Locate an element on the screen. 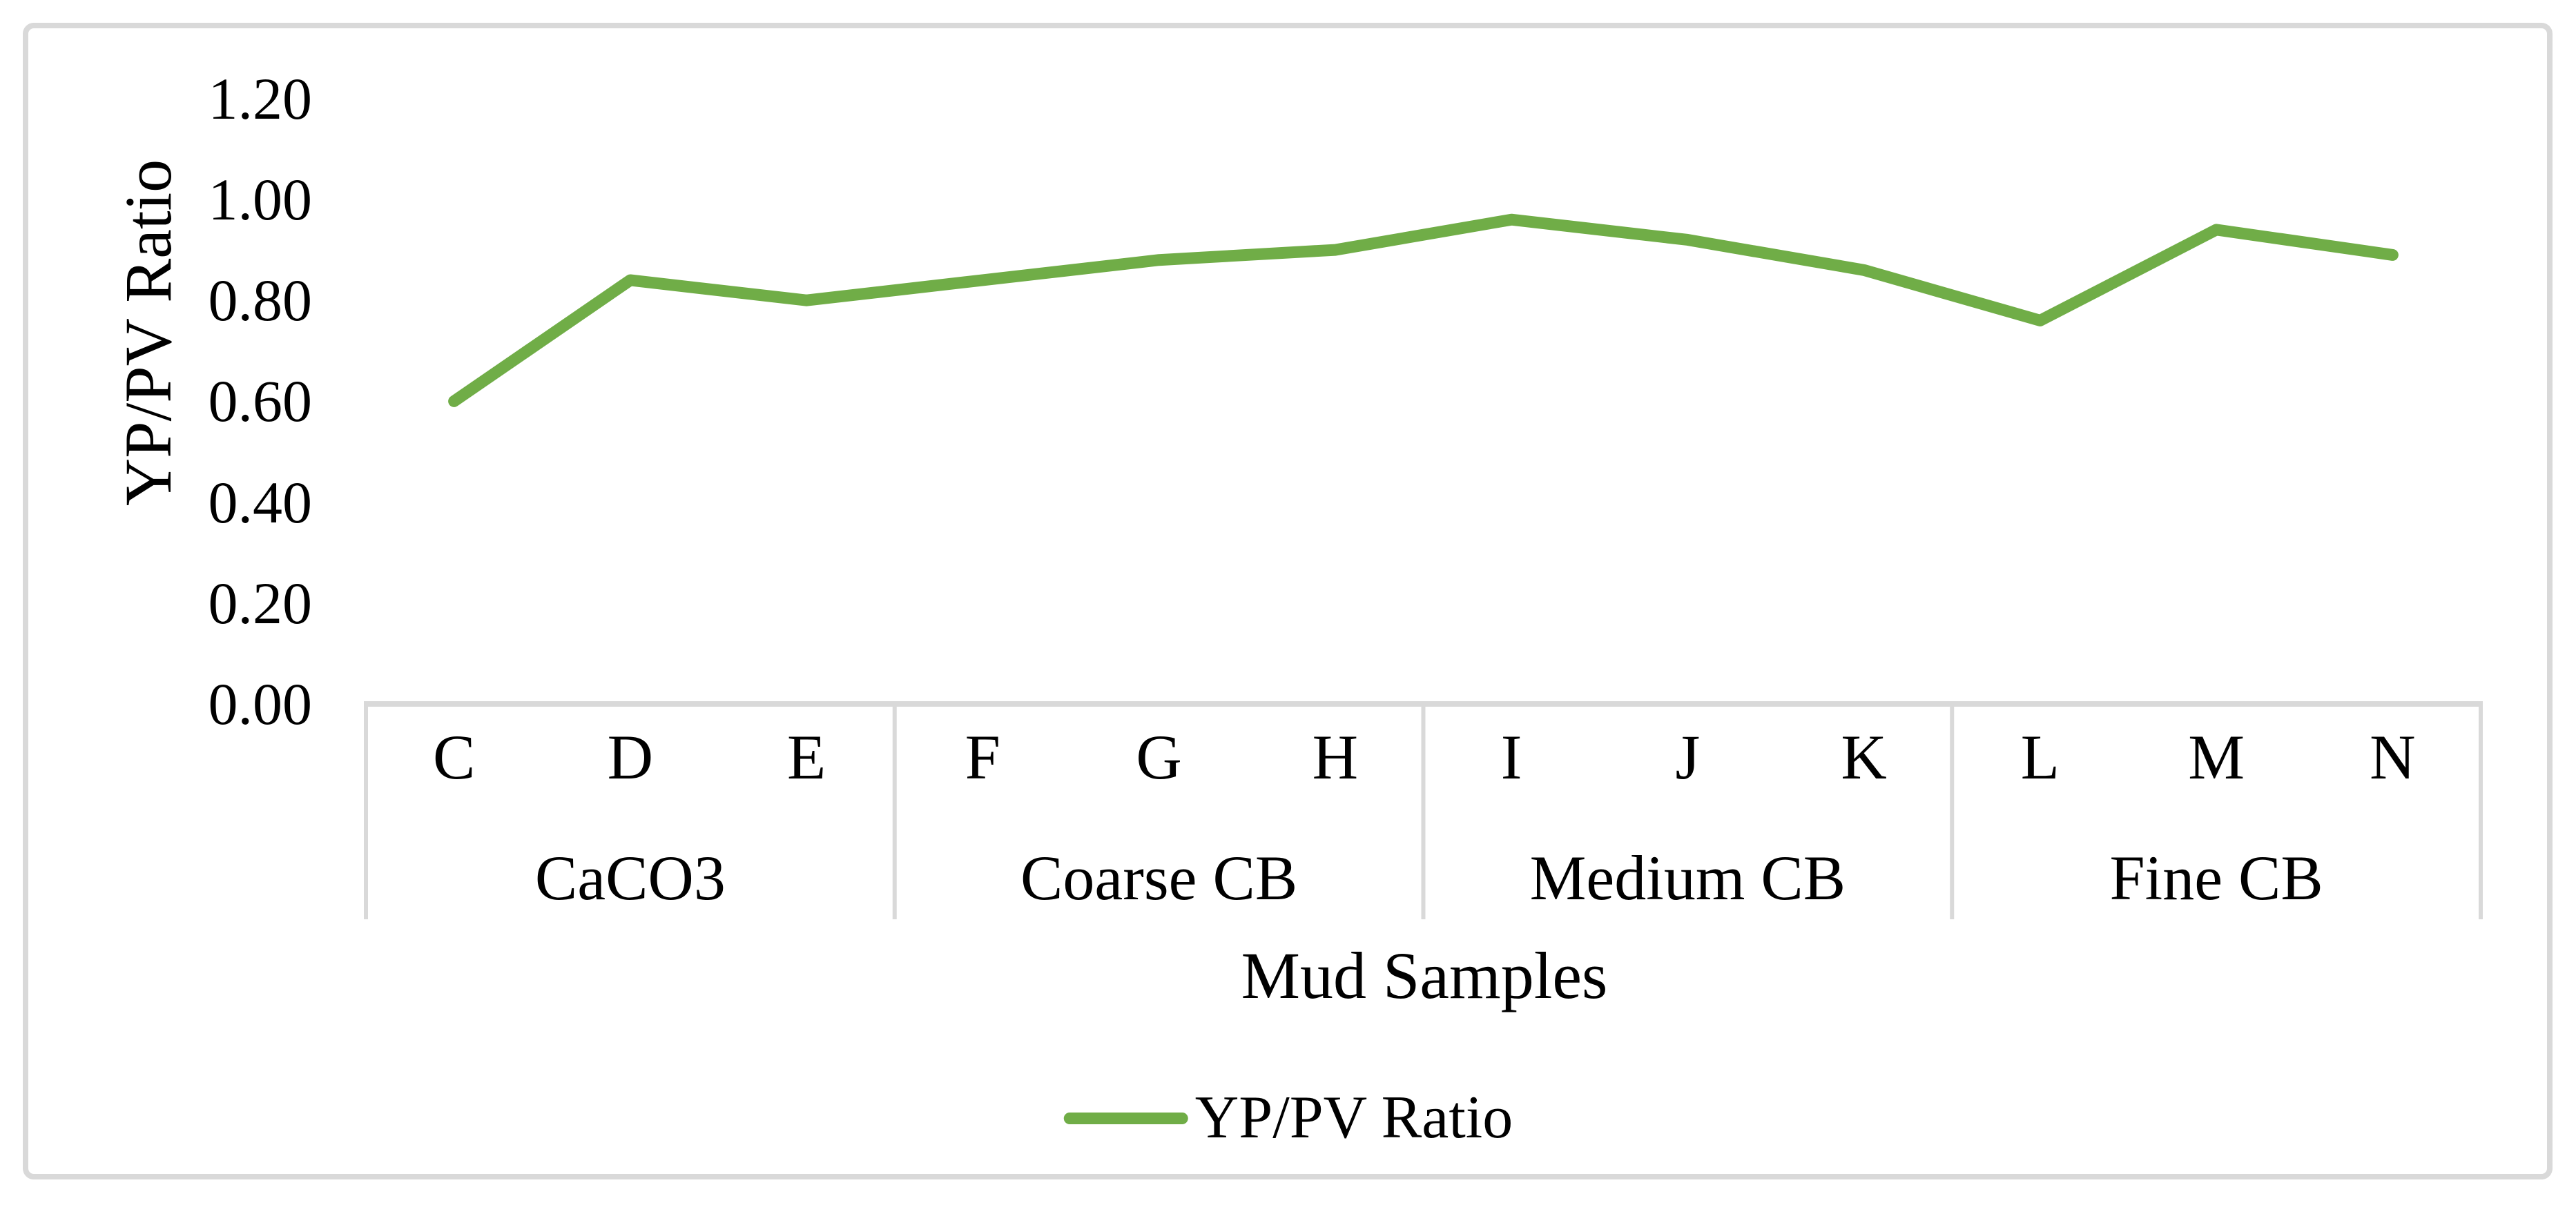 The width and height of the screenshot is (2576, 1205). x-category-label: I is located at coordinates (1511, 757).